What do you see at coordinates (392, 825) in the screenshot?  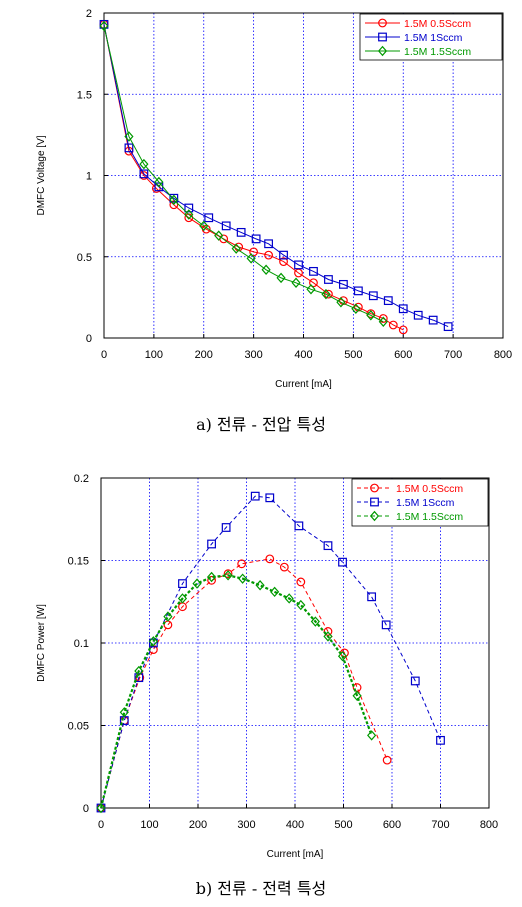 I see `chart-1-x-tick-label: 600` at bounding box center [392, 825].